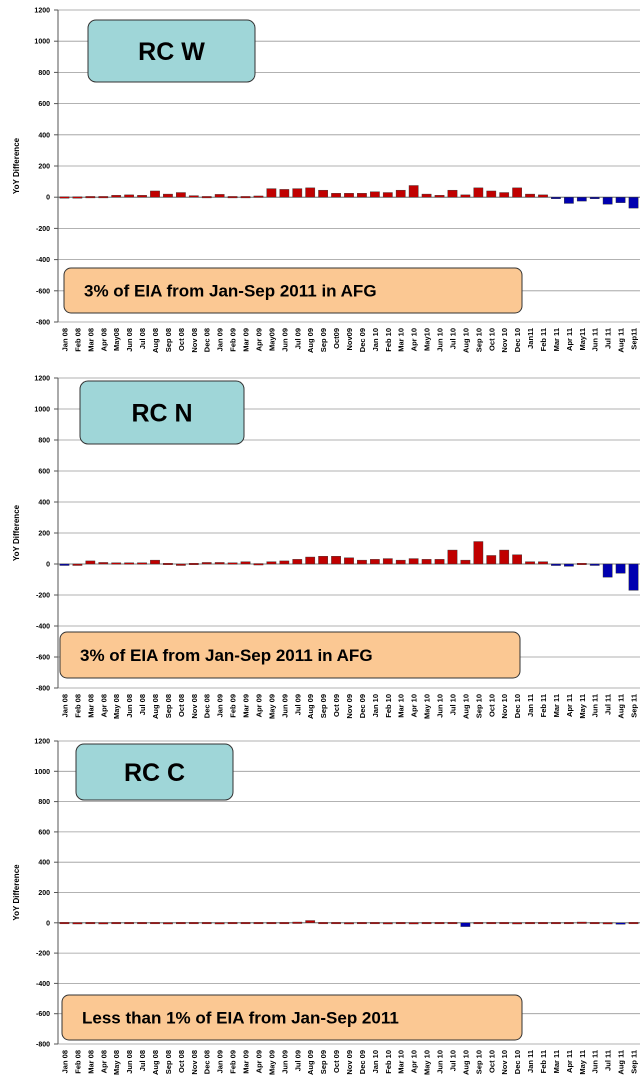 Image resolution: width=640 pixels, height=1088 pixels. What do you see at coordinates (297, 1060) in the screenshot?
I see `x-tick-label: Jul 09` at bounding box center [297, 1060].